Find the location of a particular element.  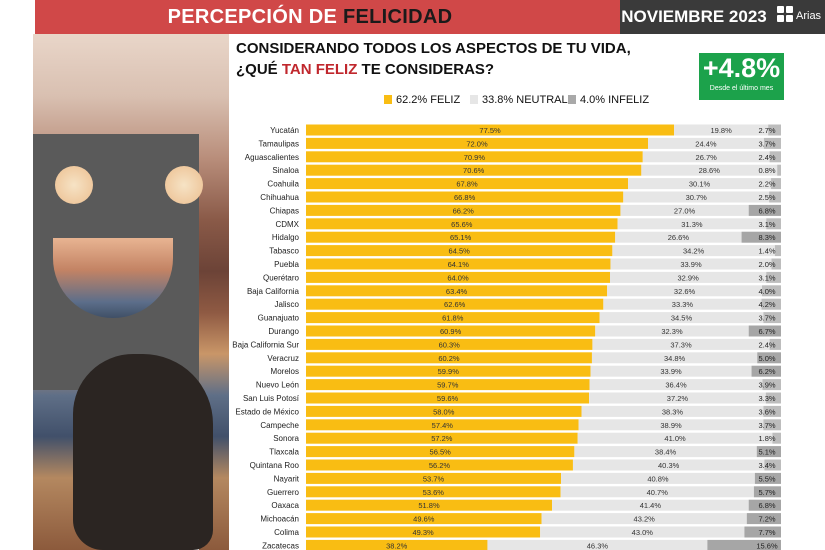

value-label-neutral: 19.8% is located at coordinates (722, 130).